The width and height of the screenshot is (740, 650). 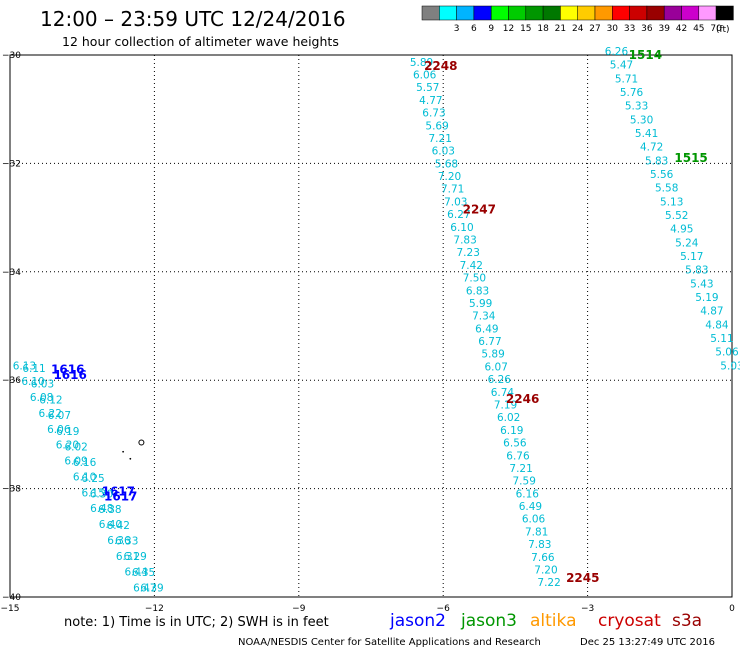 What do you see at coordinates (75, 462) in the screenshot?
I see `wave-height-value: 6.09` at bounding box center [75, 462].